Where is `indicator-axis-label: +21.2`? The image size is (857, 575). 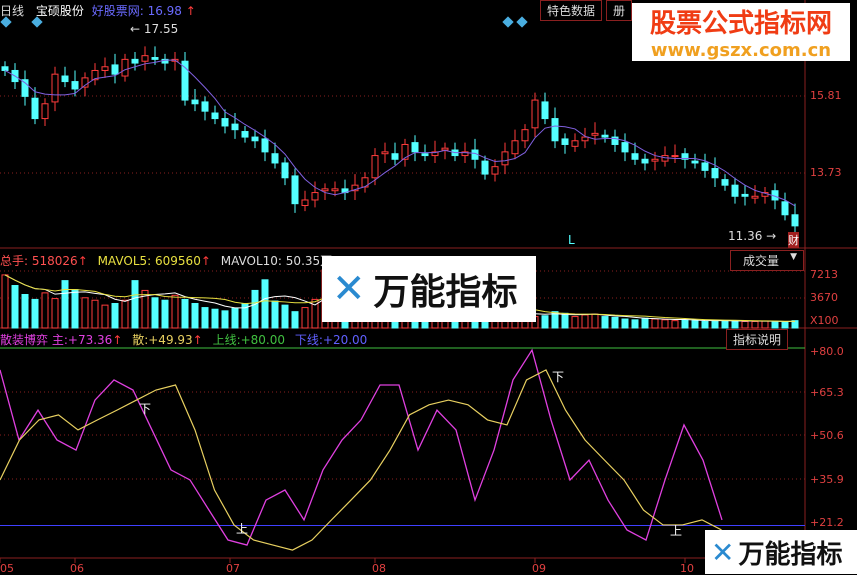
indicator-axis-label: +21.2 is located at coordinates (827, 522).